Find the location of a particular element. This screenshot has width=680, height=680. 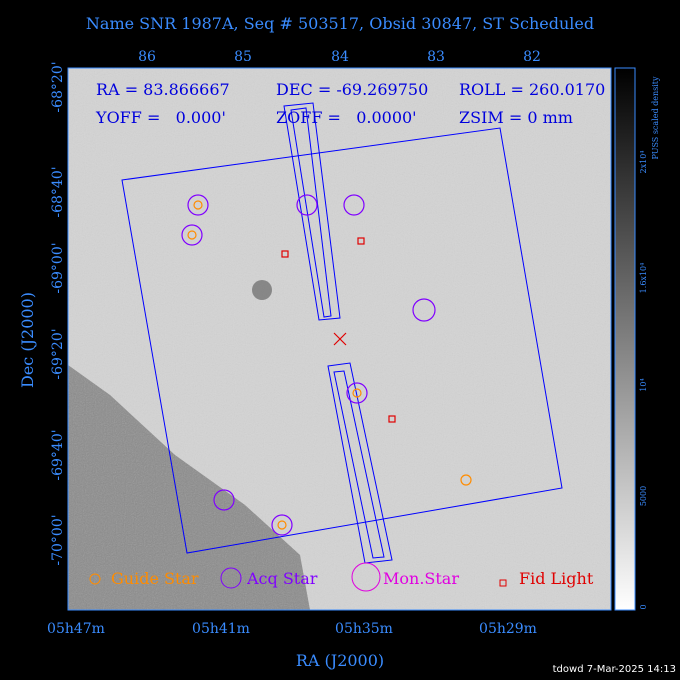

top-tick-label: 82 is located at coordinates (532, 57).